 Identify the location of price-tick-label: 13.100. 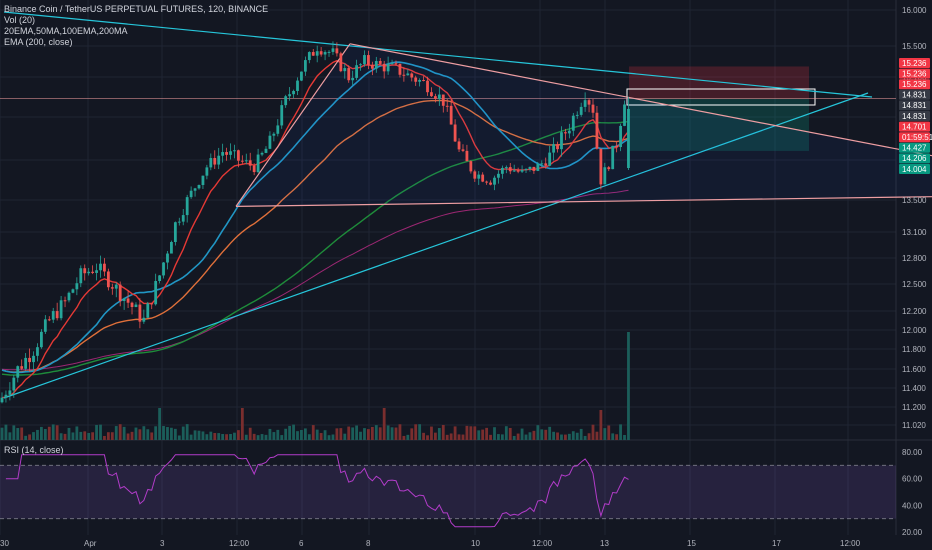
(914, 232).